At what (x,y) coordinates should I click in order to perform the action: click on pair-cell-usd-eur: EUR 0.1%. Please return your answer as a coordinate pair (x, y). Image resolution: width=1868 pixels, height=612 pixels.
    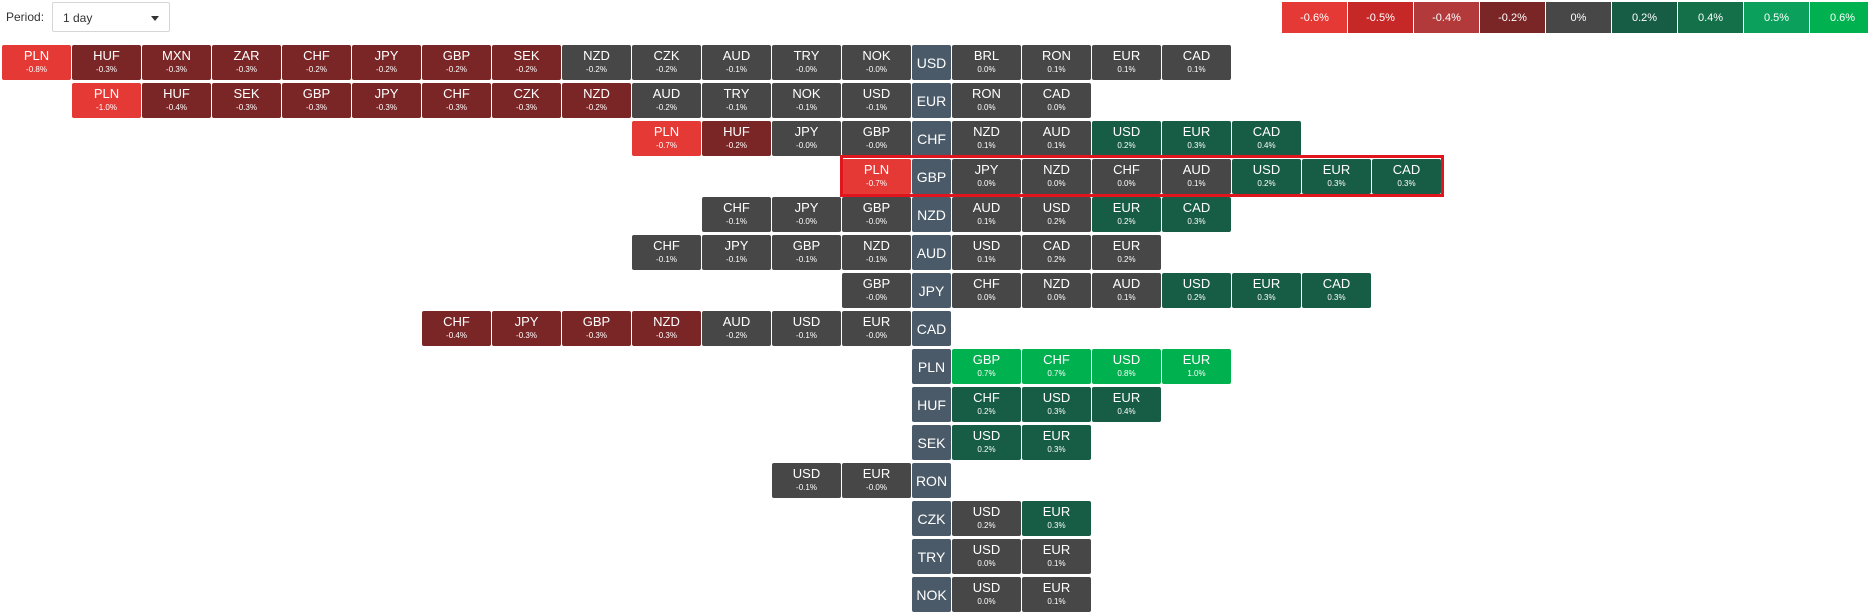
    Looking at the image, I should click on (1126, 62).